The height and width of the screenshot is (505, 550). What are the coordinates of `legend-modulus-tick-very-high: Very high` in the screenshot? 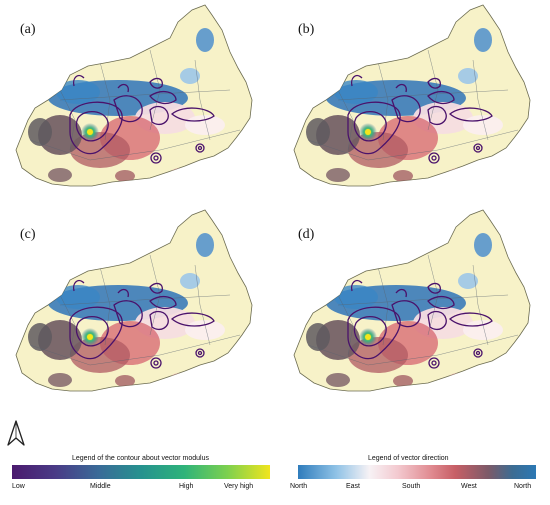 It's located at (239, 486).